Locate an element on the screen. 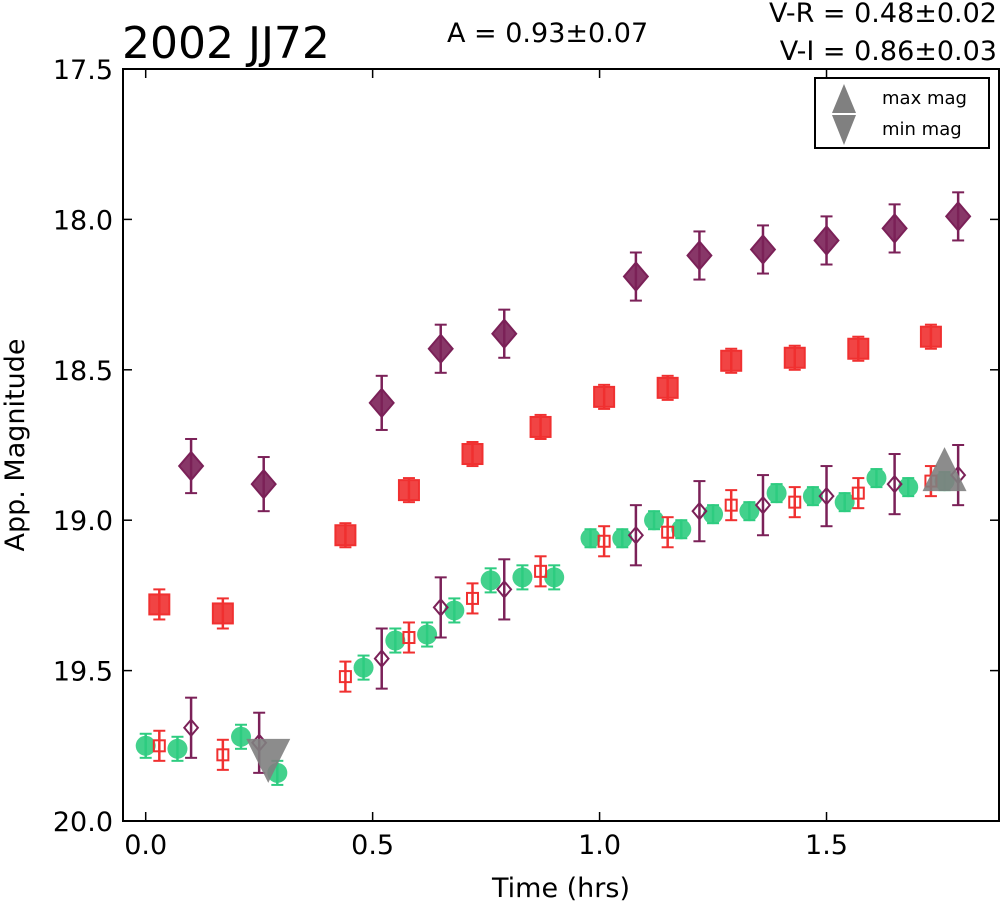 This screenshot has width=1001, height=904. x-tick-label: 0.5 is located at coordinates (372, 845).